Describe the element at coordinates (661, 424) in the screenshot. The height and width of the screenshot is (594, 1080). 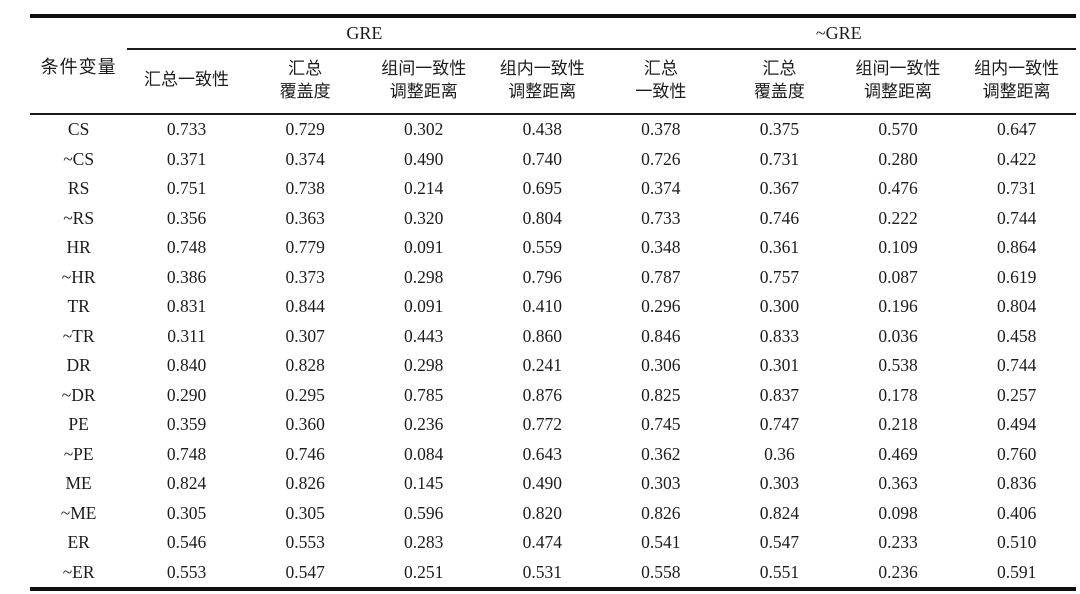
I see `cell-value: 0.745` at that location.